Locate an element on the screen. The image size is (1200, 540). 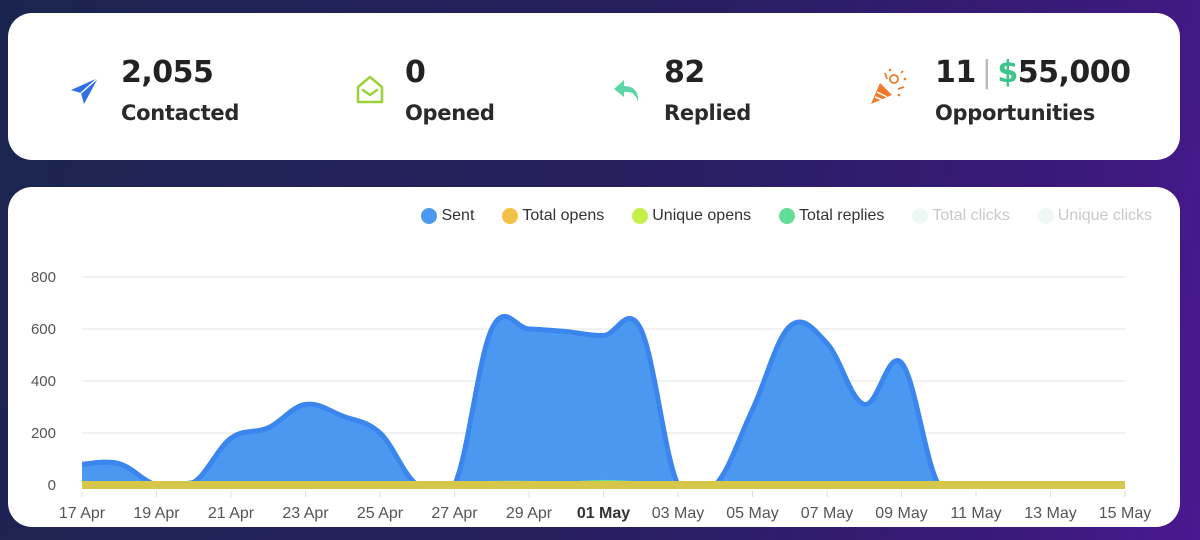
x-tick-label: 15 May is located at coordinates (1125, 513).